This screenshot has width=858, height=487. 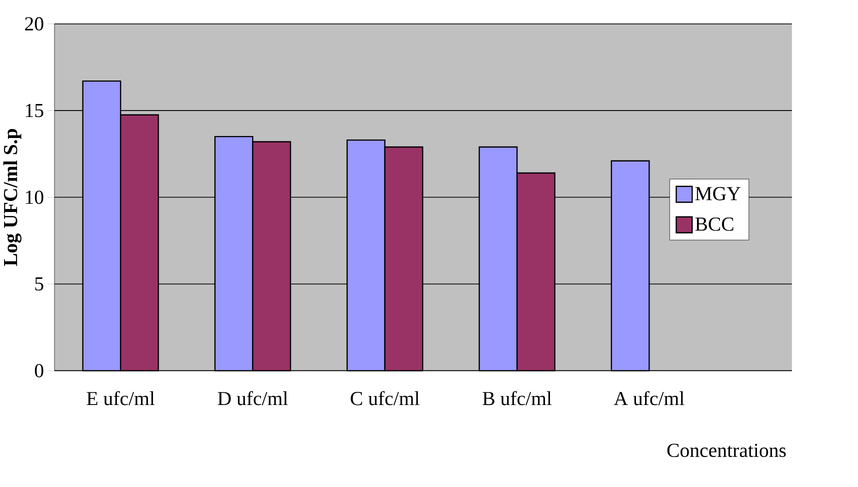 What do you see at coordinates (649, 398) in the screenshot?
I see `x-tick-label: A ufc/ml` at bounding box center [649, 398].